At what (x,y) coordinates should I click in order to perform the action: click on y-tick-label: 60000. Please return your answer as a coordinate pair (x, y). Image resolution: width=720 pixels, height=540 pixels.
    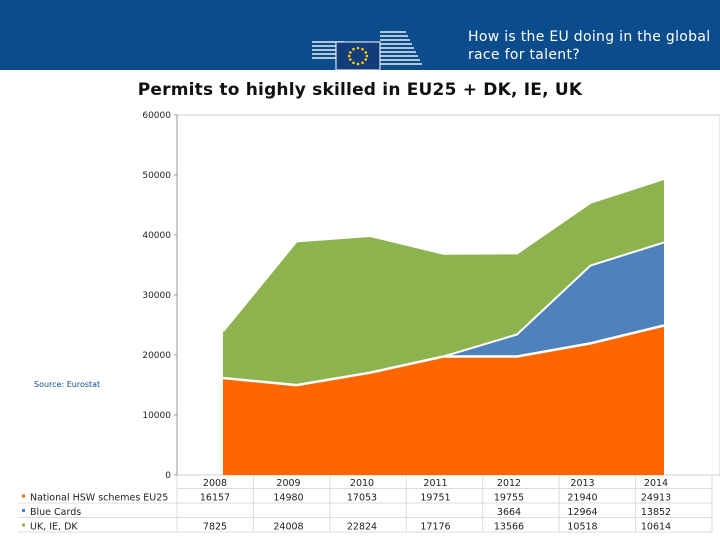
    Looking at the image, I should click on (156, 116).